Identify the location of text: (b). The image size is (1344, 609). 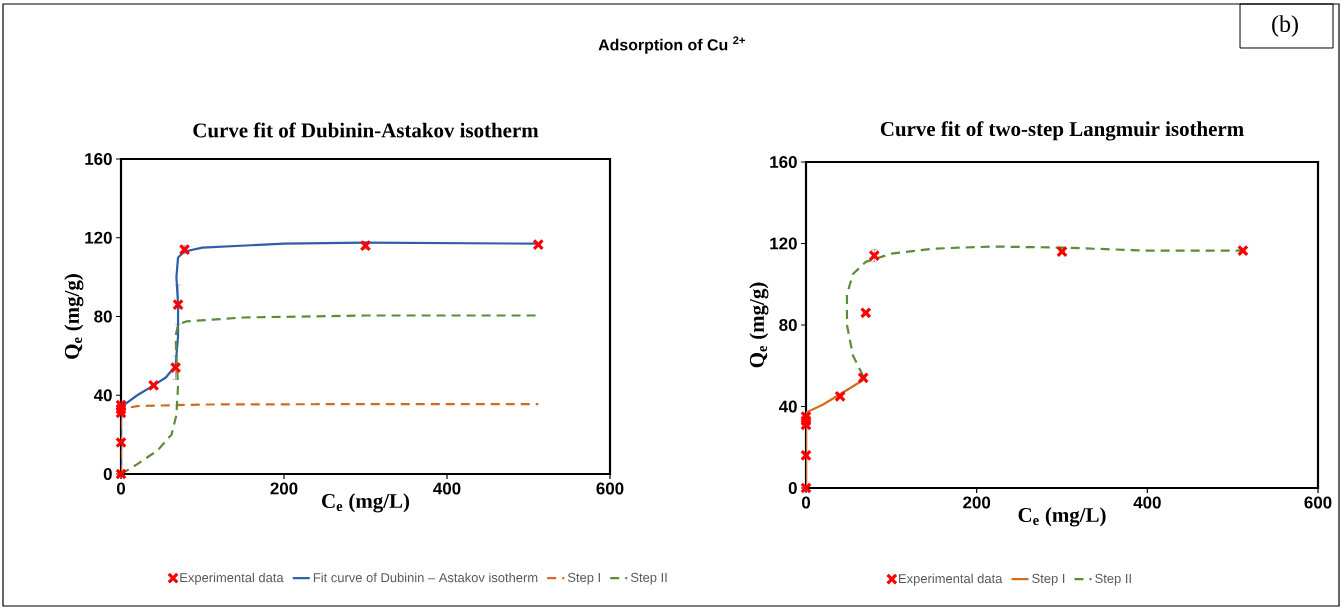
(1285, 26).